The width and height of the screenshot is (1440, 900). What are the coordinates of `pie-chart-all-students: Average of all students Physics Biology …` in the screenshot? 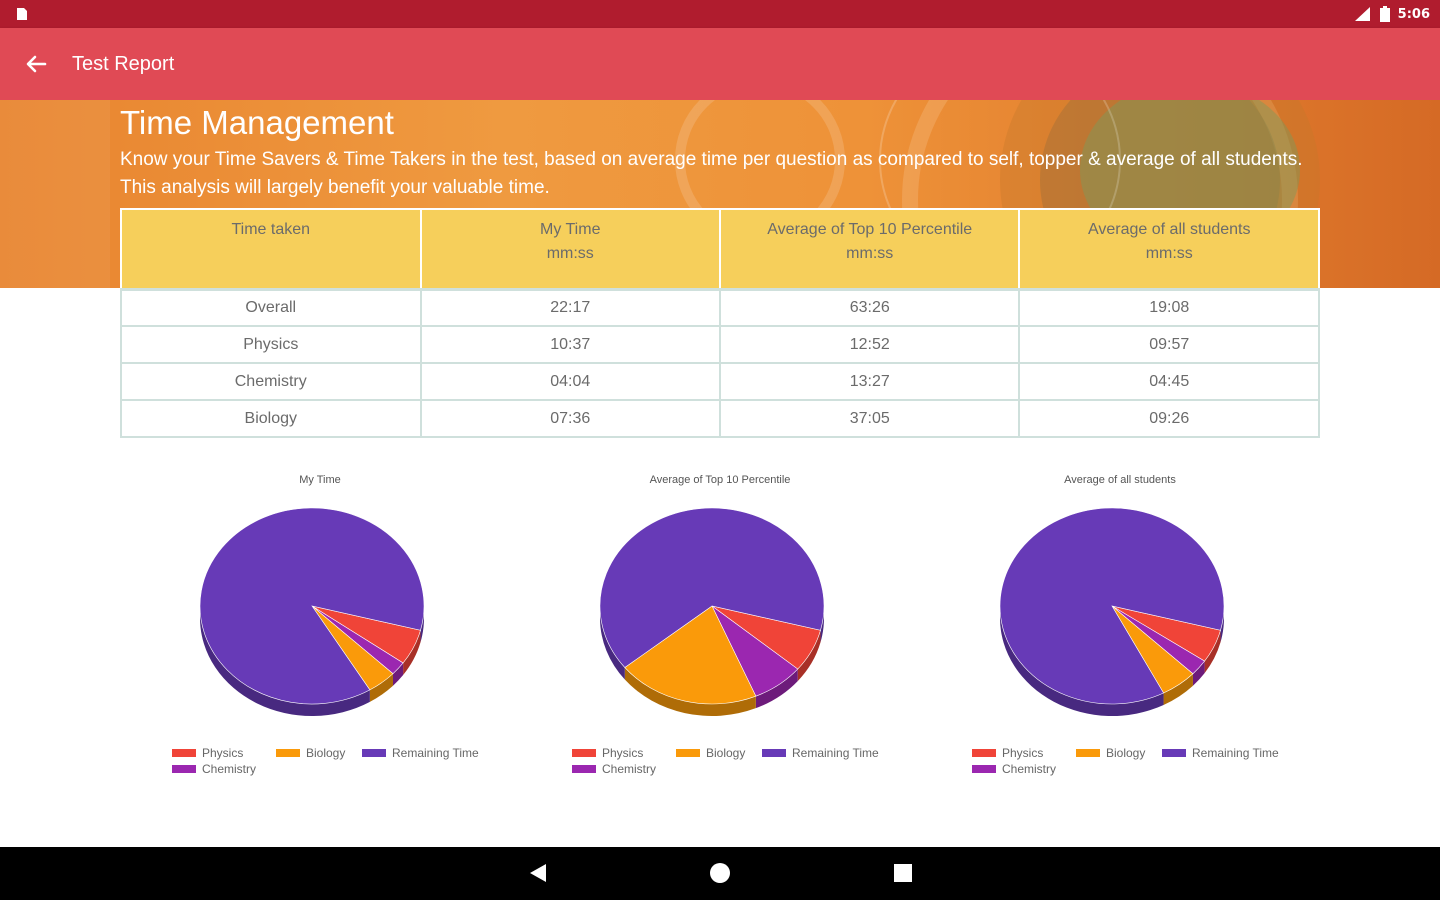 It's located at (1128, 635).